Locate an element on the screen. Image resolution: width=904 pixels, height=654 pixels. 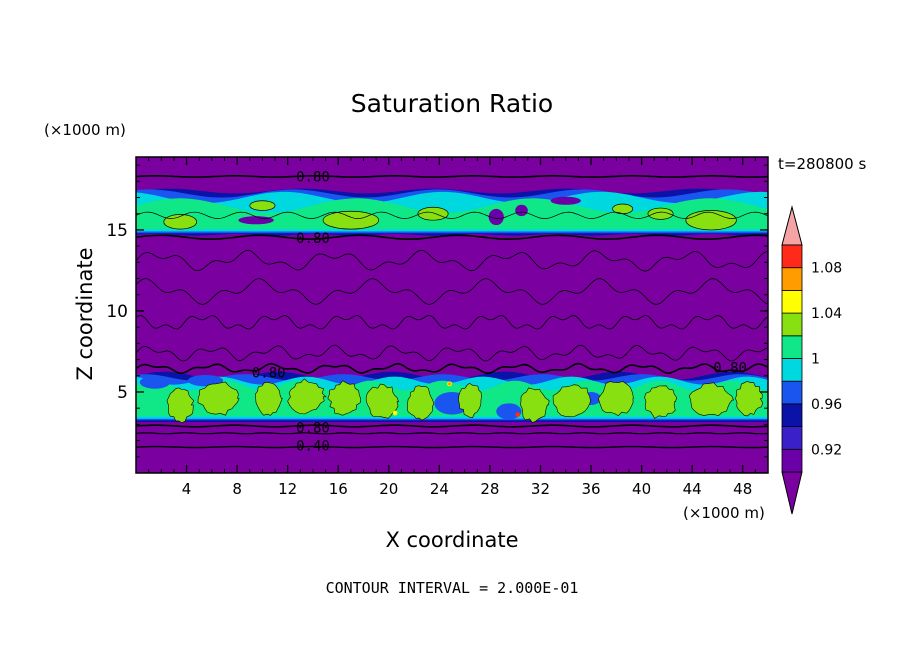
y-unit-label: (×1000 m) is located at coordinates (85, 130).